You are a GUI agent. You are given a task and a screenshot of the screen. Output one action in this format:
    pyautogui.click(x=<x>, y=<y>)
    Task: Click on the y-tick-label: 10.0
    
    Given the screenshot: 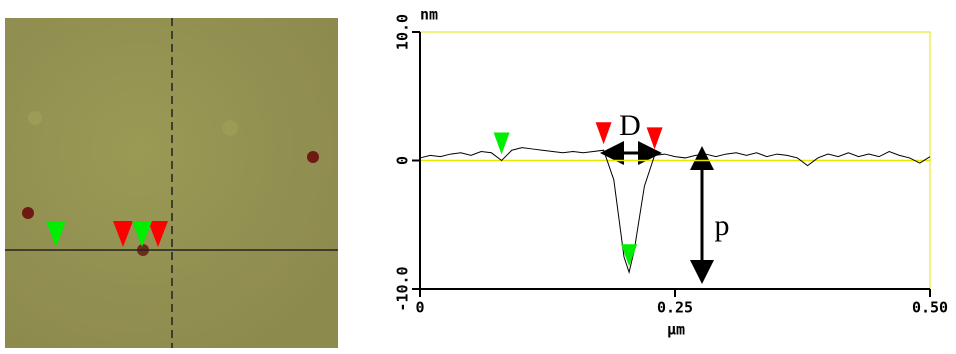 What is the action you would take?
    pyautogui.click(x=403, y=32)
    